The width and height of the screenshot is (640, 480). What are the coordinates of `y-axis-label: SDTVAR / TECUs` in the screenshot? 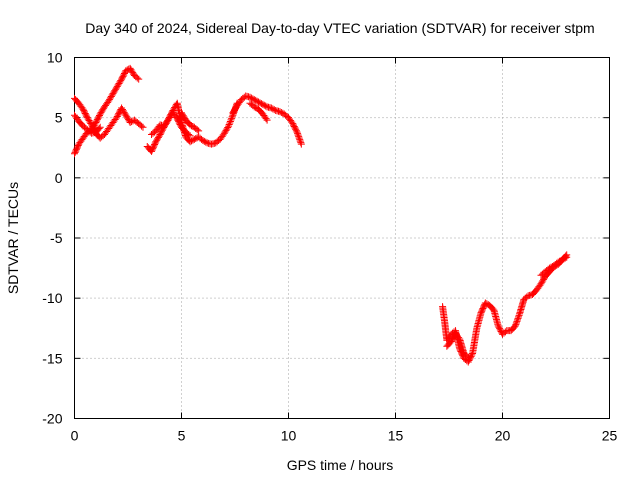 It's located at (13, 238).